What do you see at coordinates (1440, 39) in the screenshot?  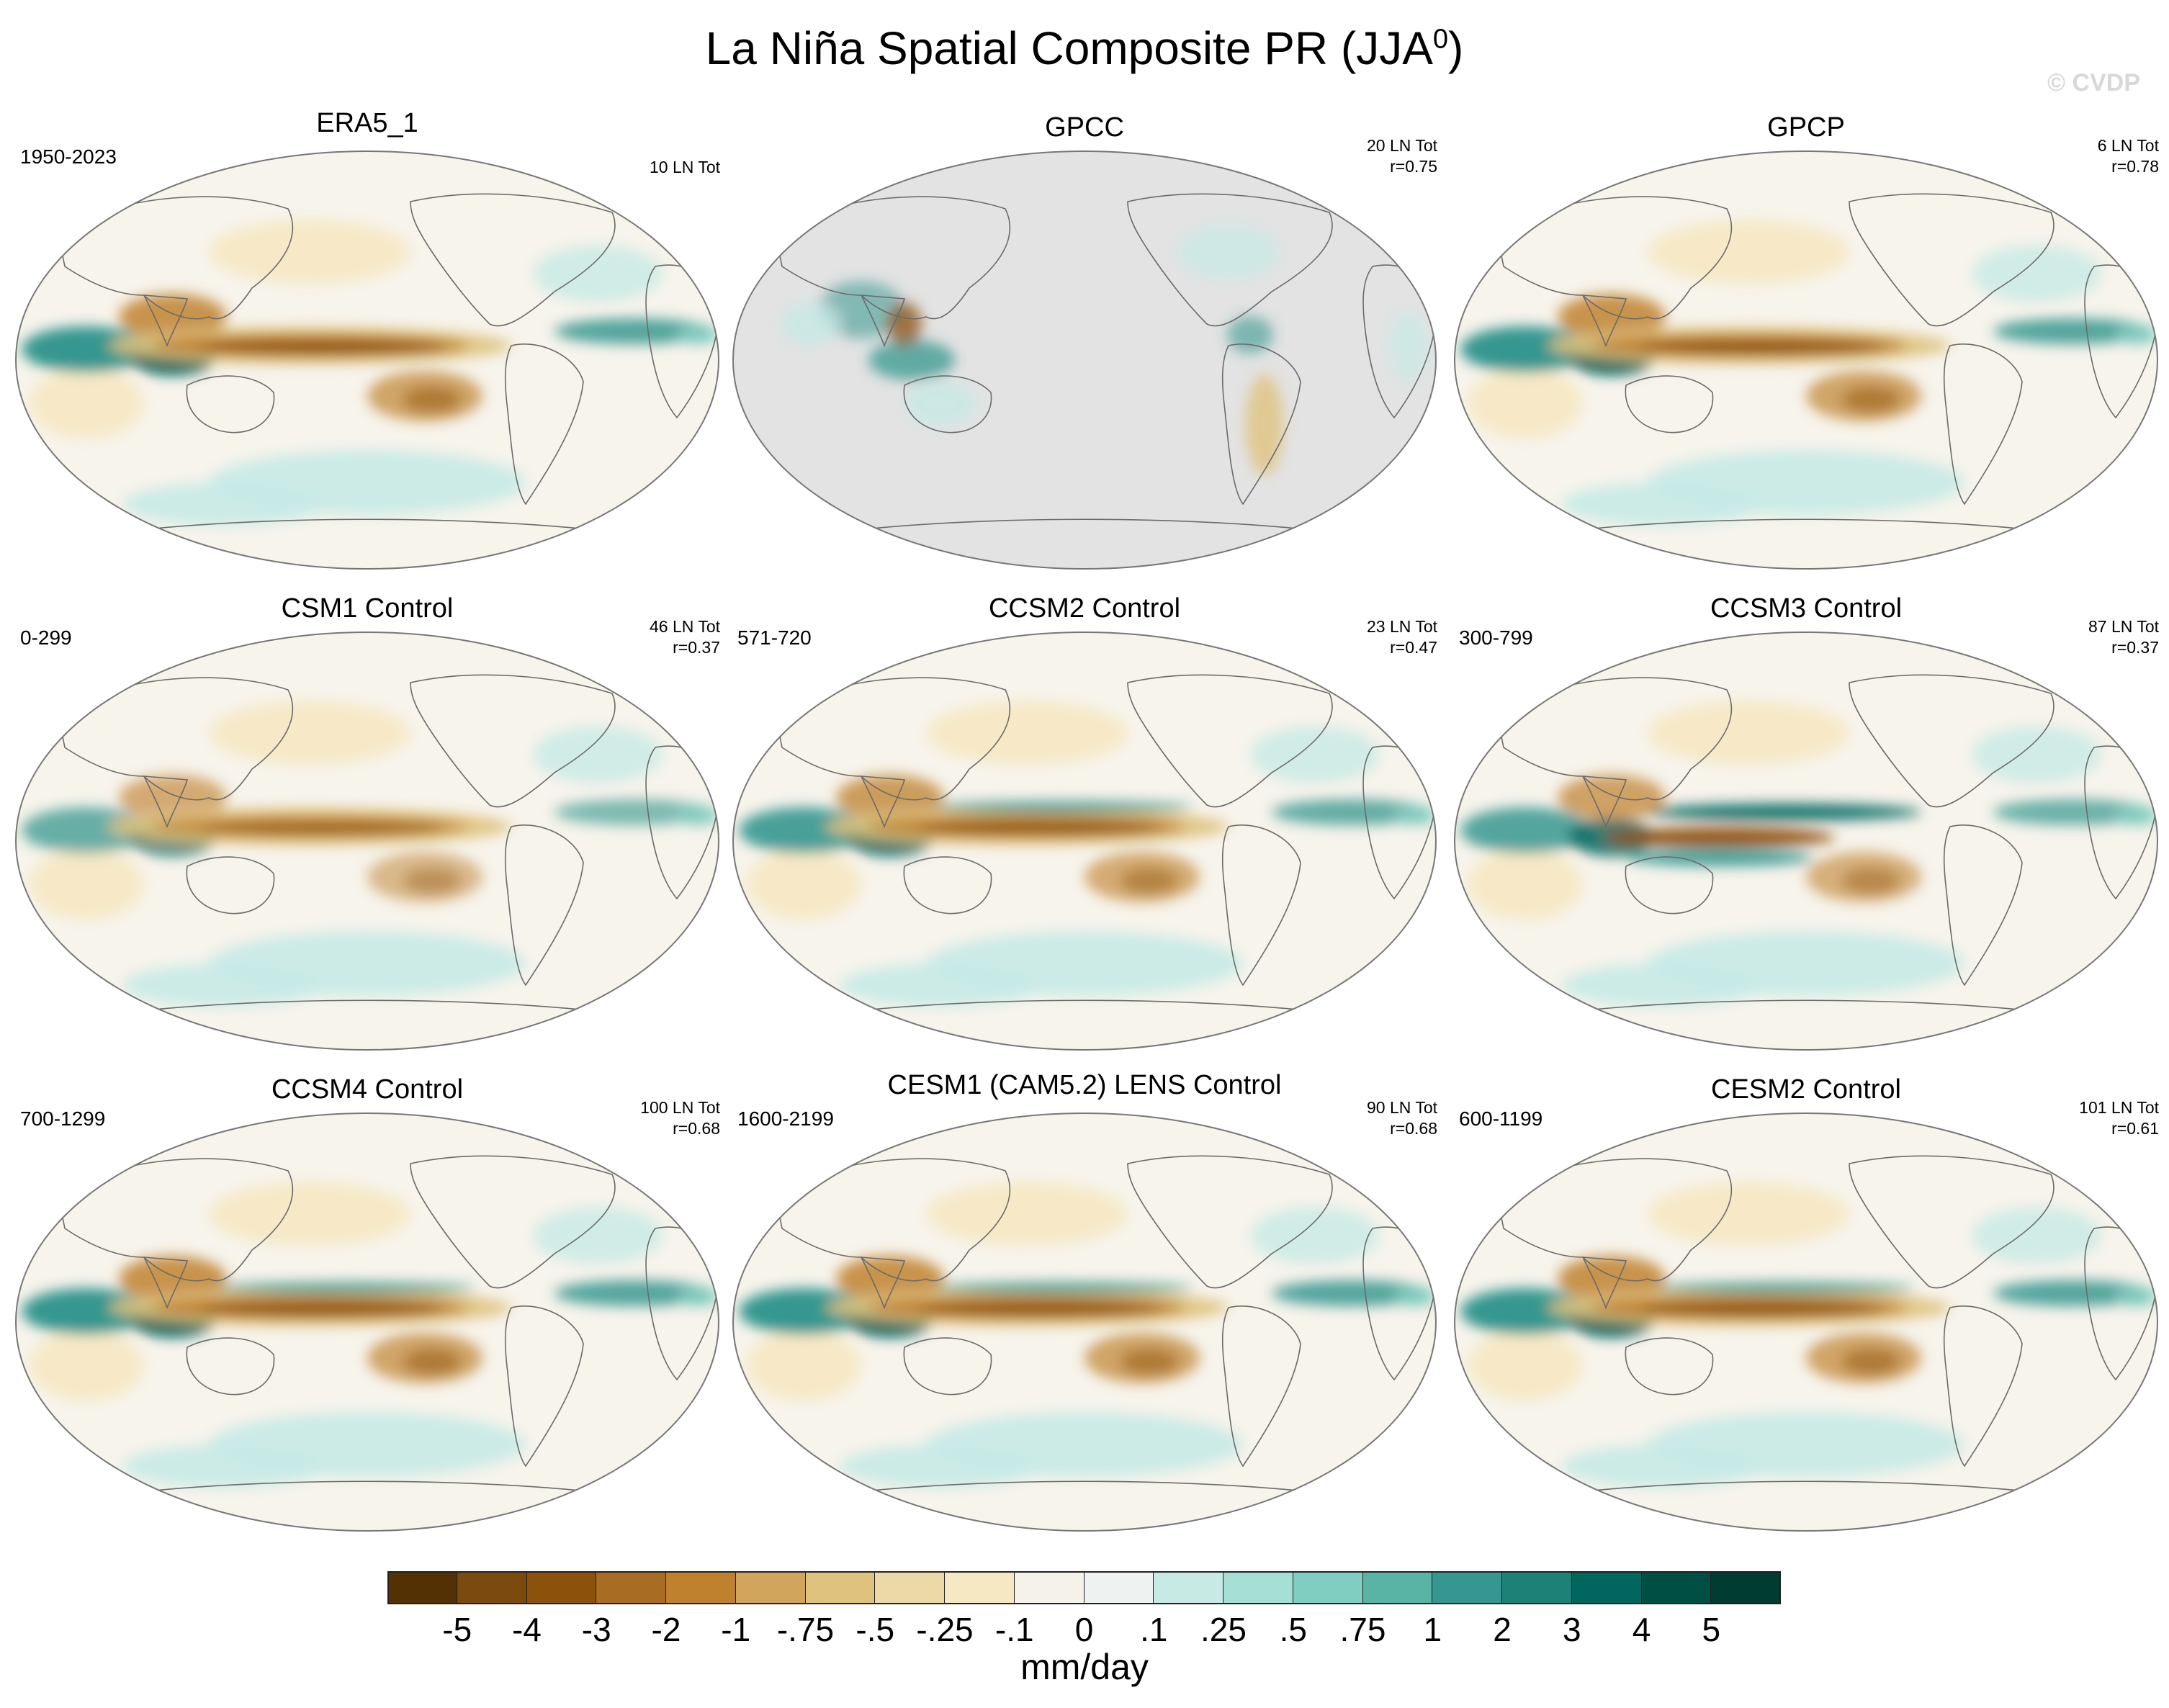 I see `figure-title-sup: 0` at bounding box center [1440, 39].